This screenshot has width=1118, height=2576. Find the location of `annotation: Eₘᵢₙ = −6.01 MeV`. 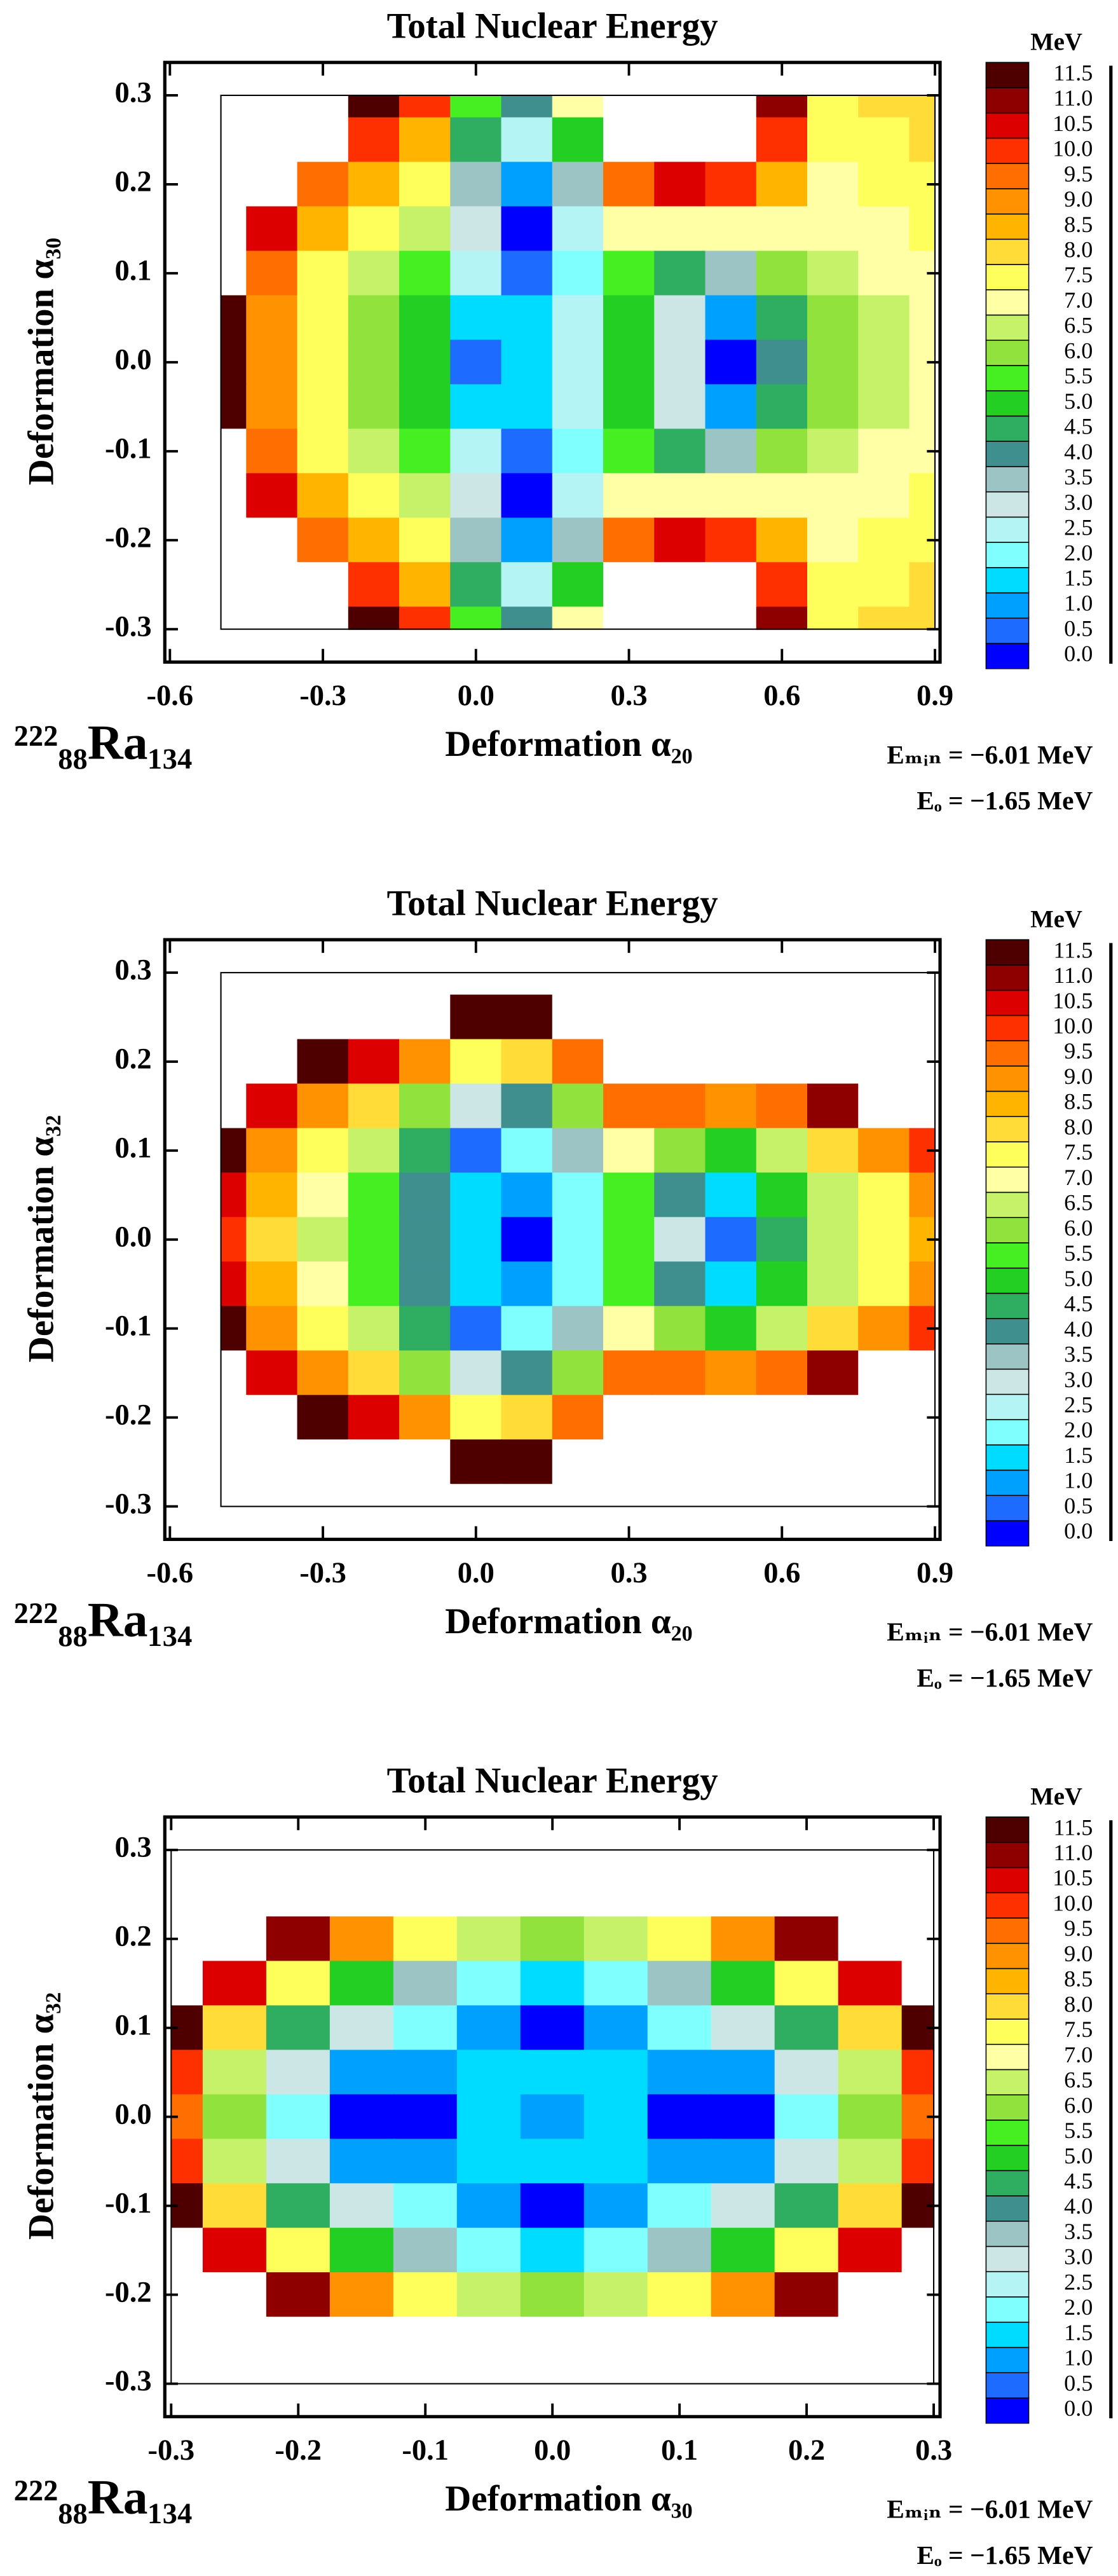

annotation: Eₘᵢₙ = −6.01 MeV is located at coordinates (990, 754).